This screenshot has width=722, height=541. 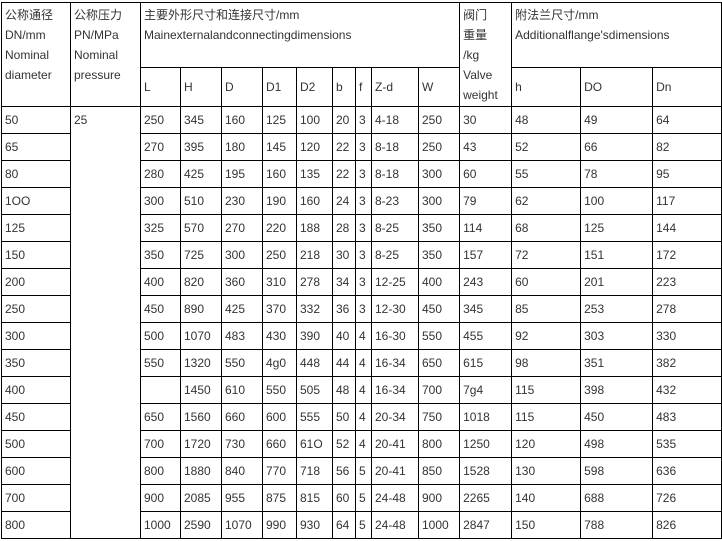 I want to click on cell-h: 2085, so click(x=201, y=498).